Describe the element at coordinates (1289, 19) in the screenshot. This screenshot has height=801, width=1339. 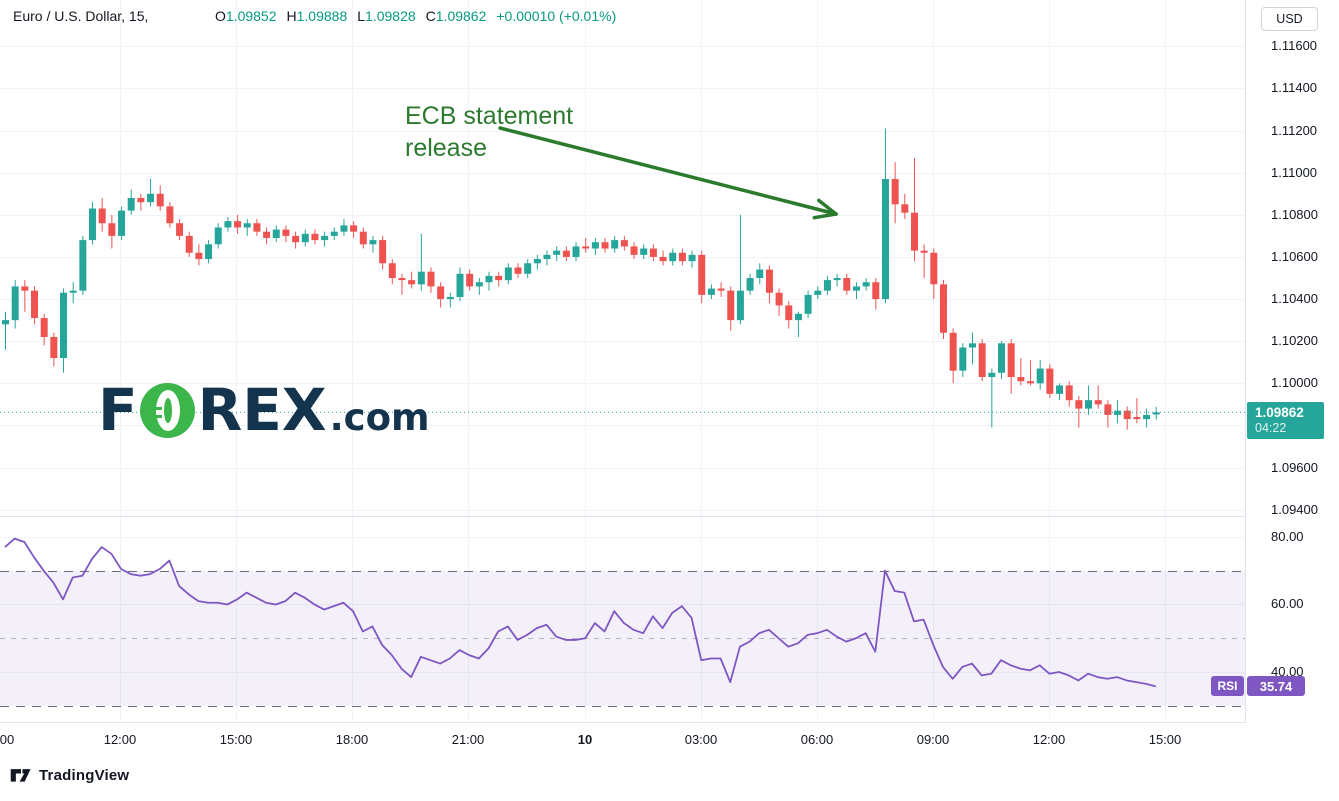
I see `currency-toggle-button: USD` at that location.